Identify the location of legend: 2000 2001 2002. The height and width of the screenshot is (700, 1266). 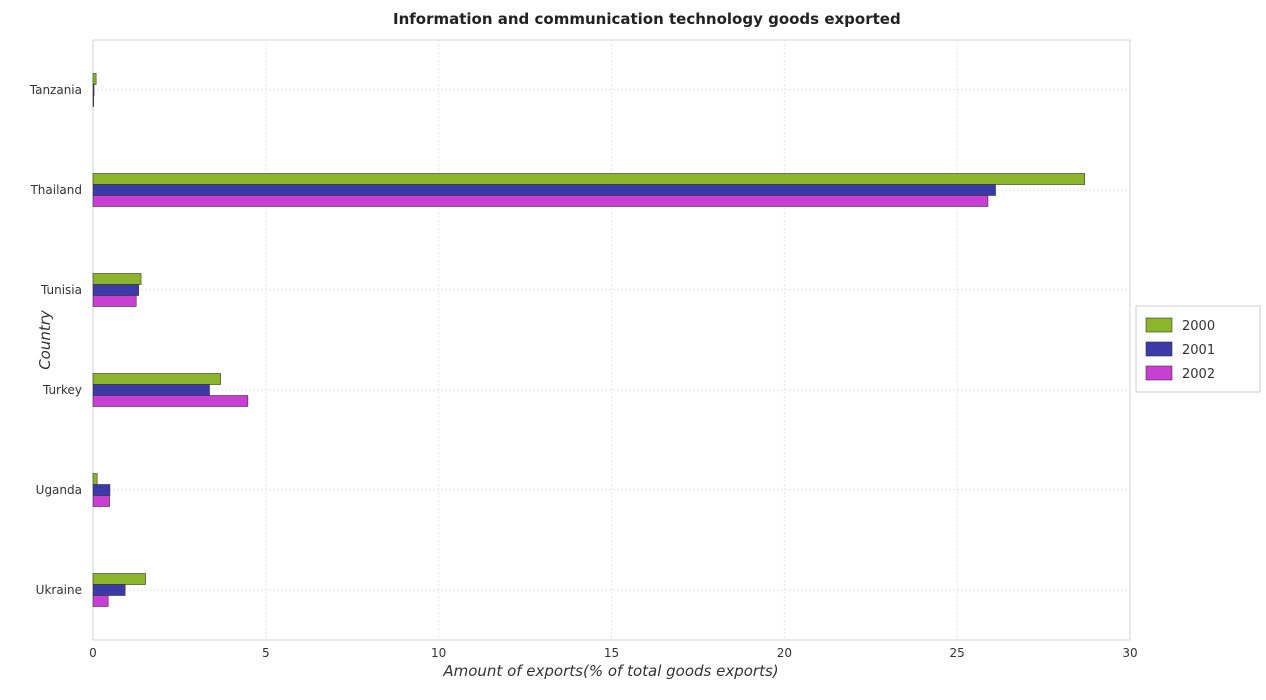
(1198, 349).